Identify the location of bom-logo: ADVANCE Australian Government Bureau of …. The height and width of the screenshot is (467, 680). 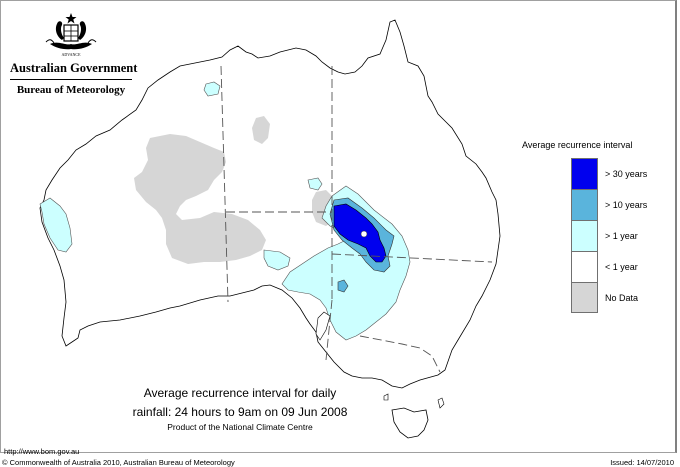
(74, 53).